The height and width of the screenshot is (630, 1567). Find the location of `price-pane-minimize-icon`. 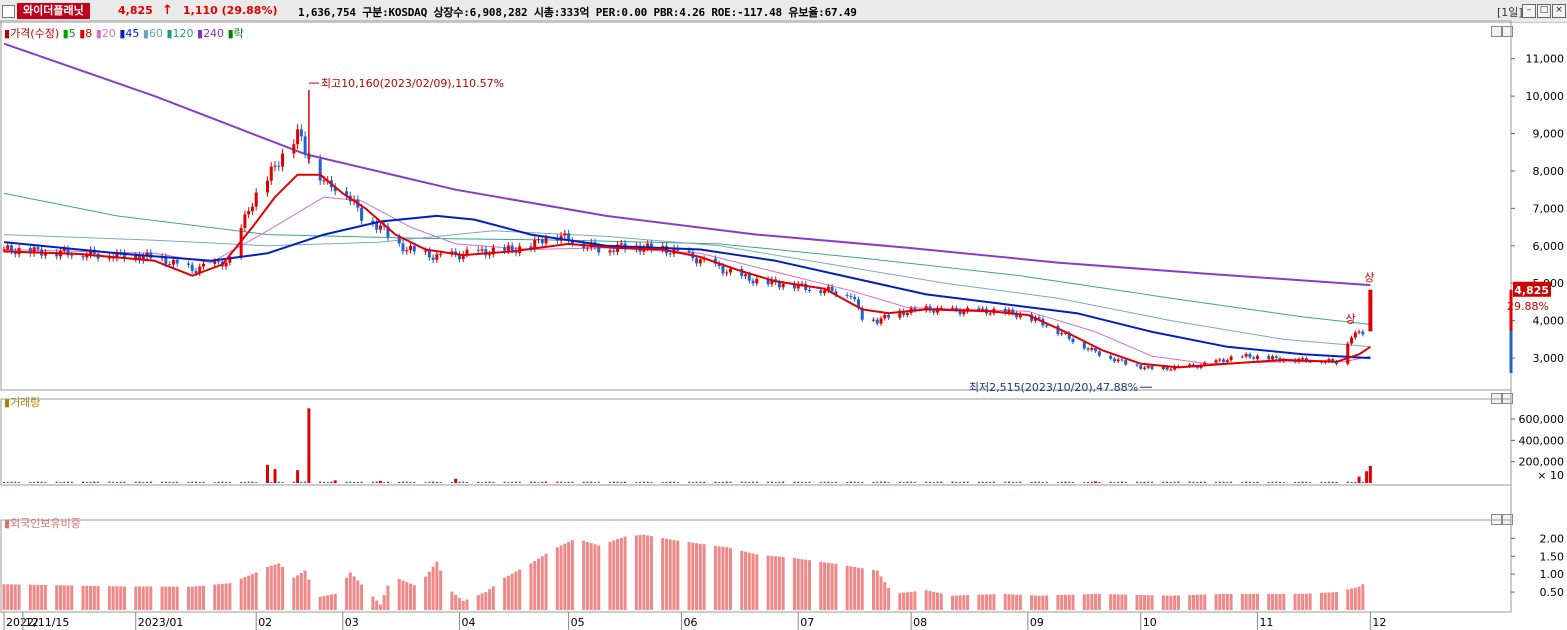

price-pane-minimize-icon is located at coordinates (1496, 31).